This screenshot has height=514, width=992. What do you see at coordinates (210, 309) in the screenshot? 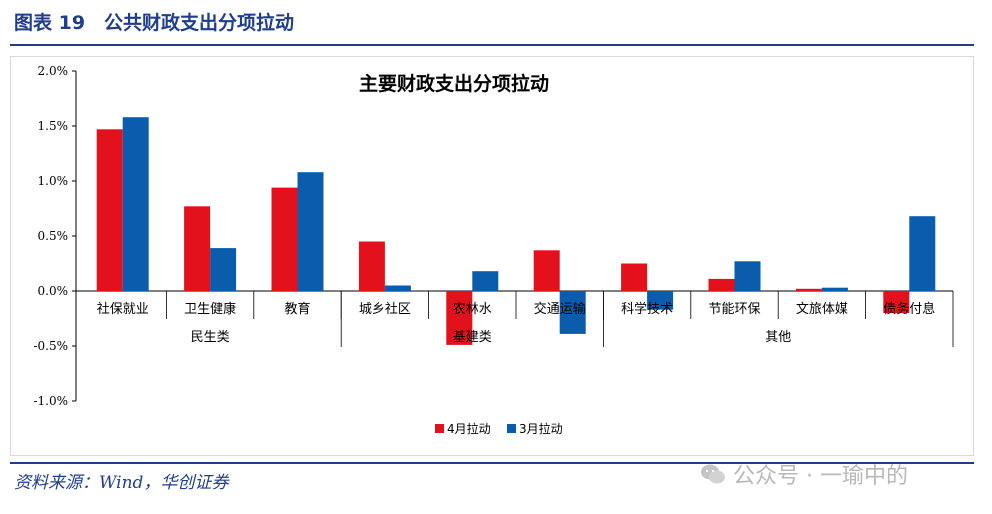
I see `category-label: 卫生健康` at bounding box center [210, 309].